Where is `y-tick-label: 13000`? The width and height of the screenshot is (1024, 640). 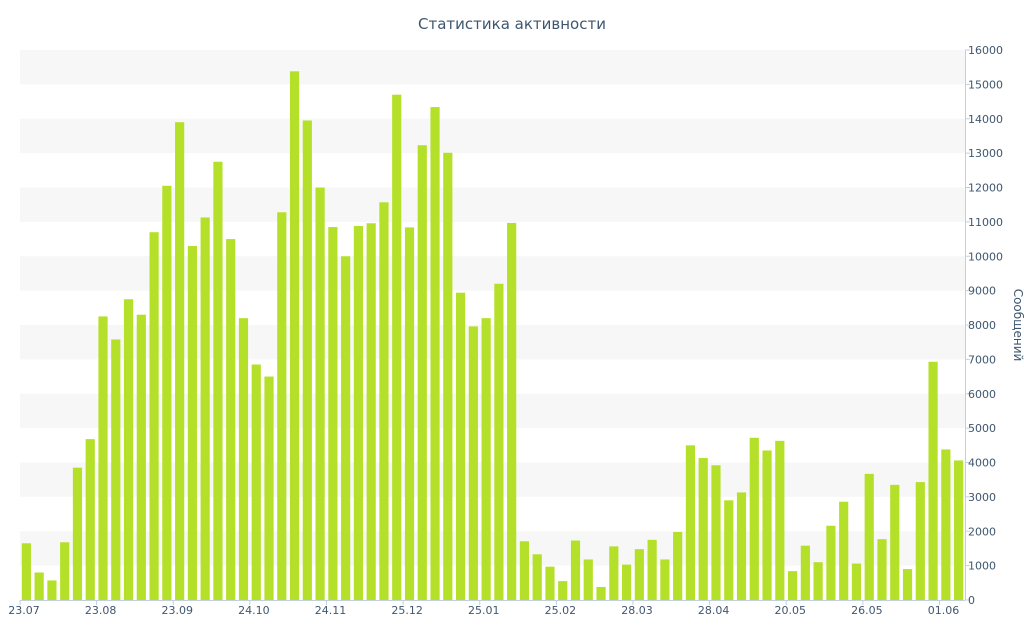 y-tick-label: 13000 is located at coordinates (985, 153).